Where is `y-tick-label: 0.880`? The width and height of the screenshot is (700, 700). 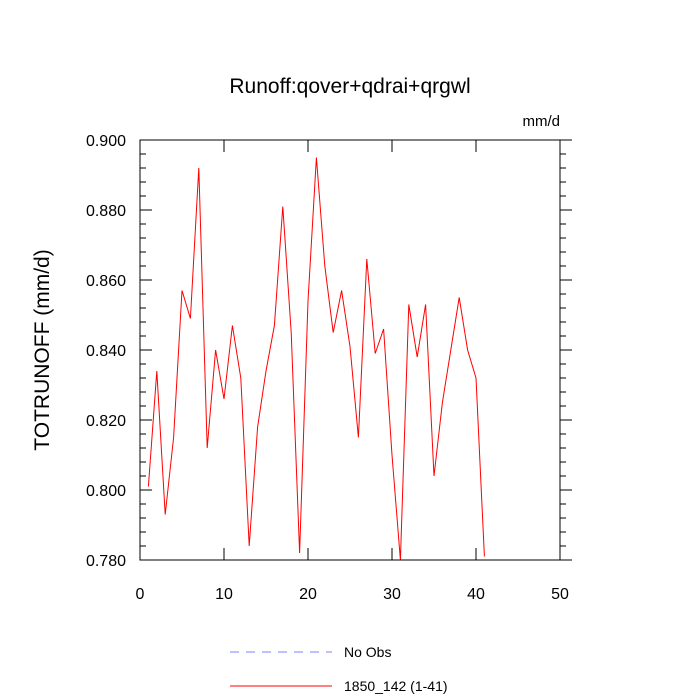 y-tick-label: 0.880 is located at coordinates (106, 211).